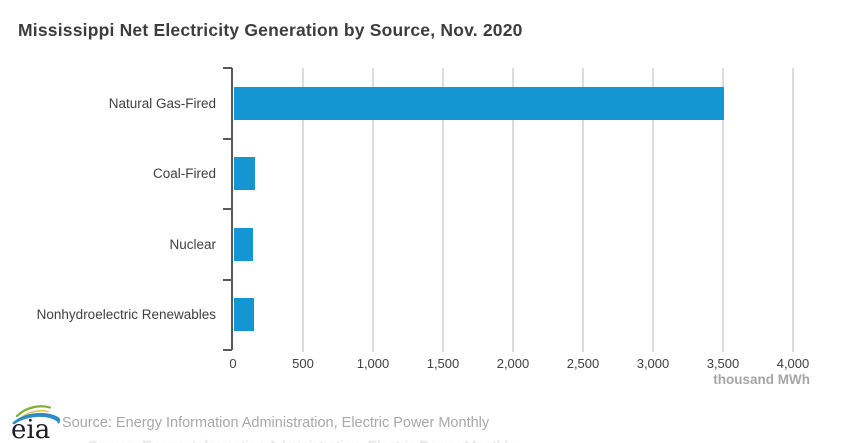  What do you see at coordinates (583, 363) in the screenshot?
I see `x-tick-label: 2,500` at bounding box center [583, 363].